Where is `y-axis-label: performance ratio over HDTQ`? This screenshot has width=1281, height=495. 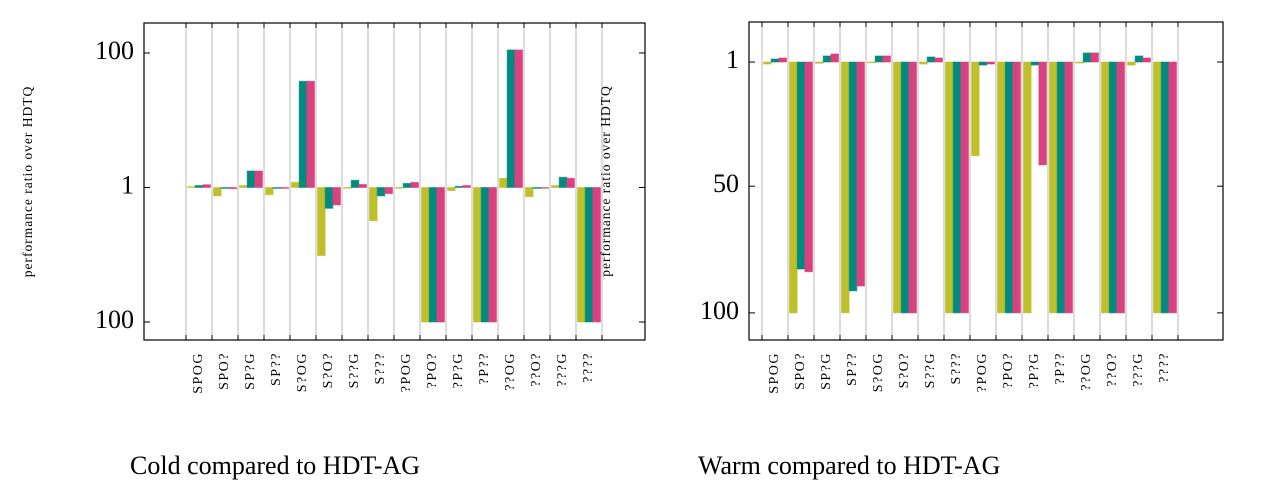 y-axis-label: performance ratio over HDTQ is located at coordinates (605, 181).